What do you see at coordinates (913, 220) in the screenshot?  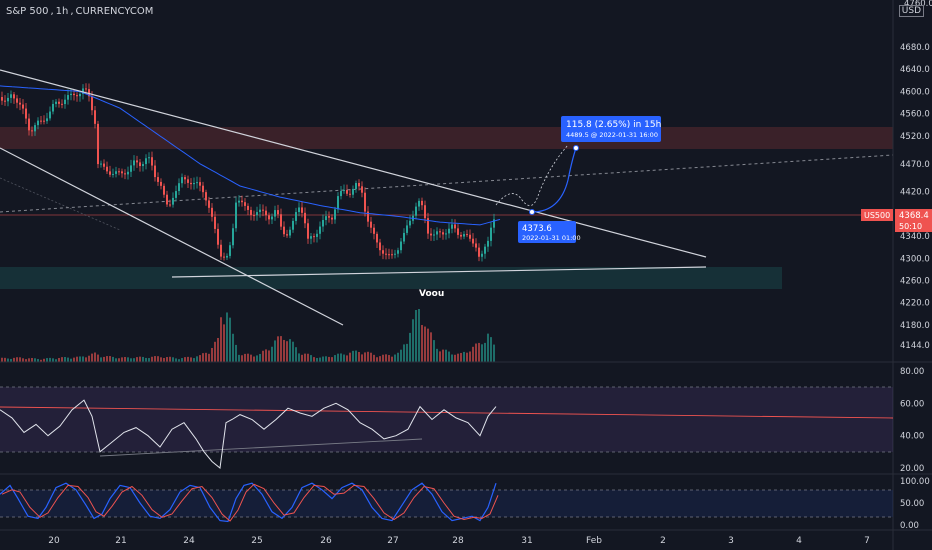 I see `current-price-tag` at bounding box center [913, 220].